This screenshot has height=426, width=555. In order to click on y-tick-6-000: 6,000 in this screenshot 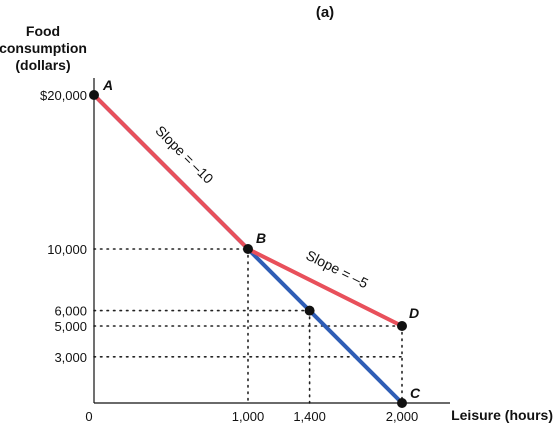, I will do `click(70, 311)`.